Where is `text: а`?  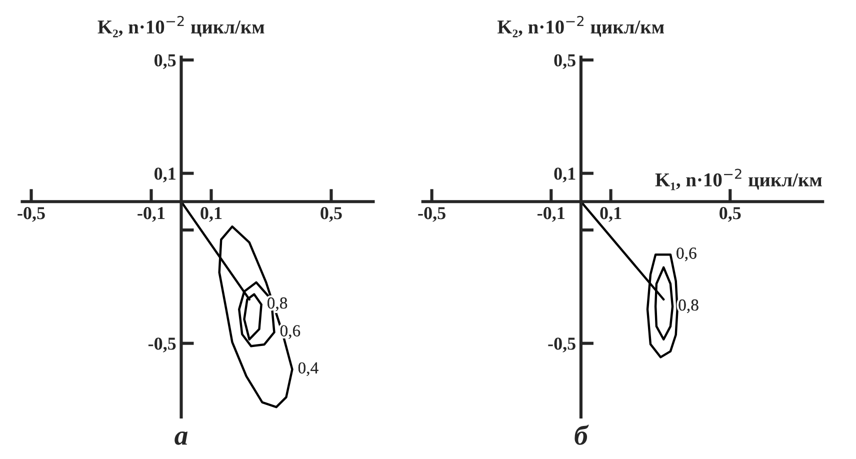 text: а is located at coordinates (181, 438).